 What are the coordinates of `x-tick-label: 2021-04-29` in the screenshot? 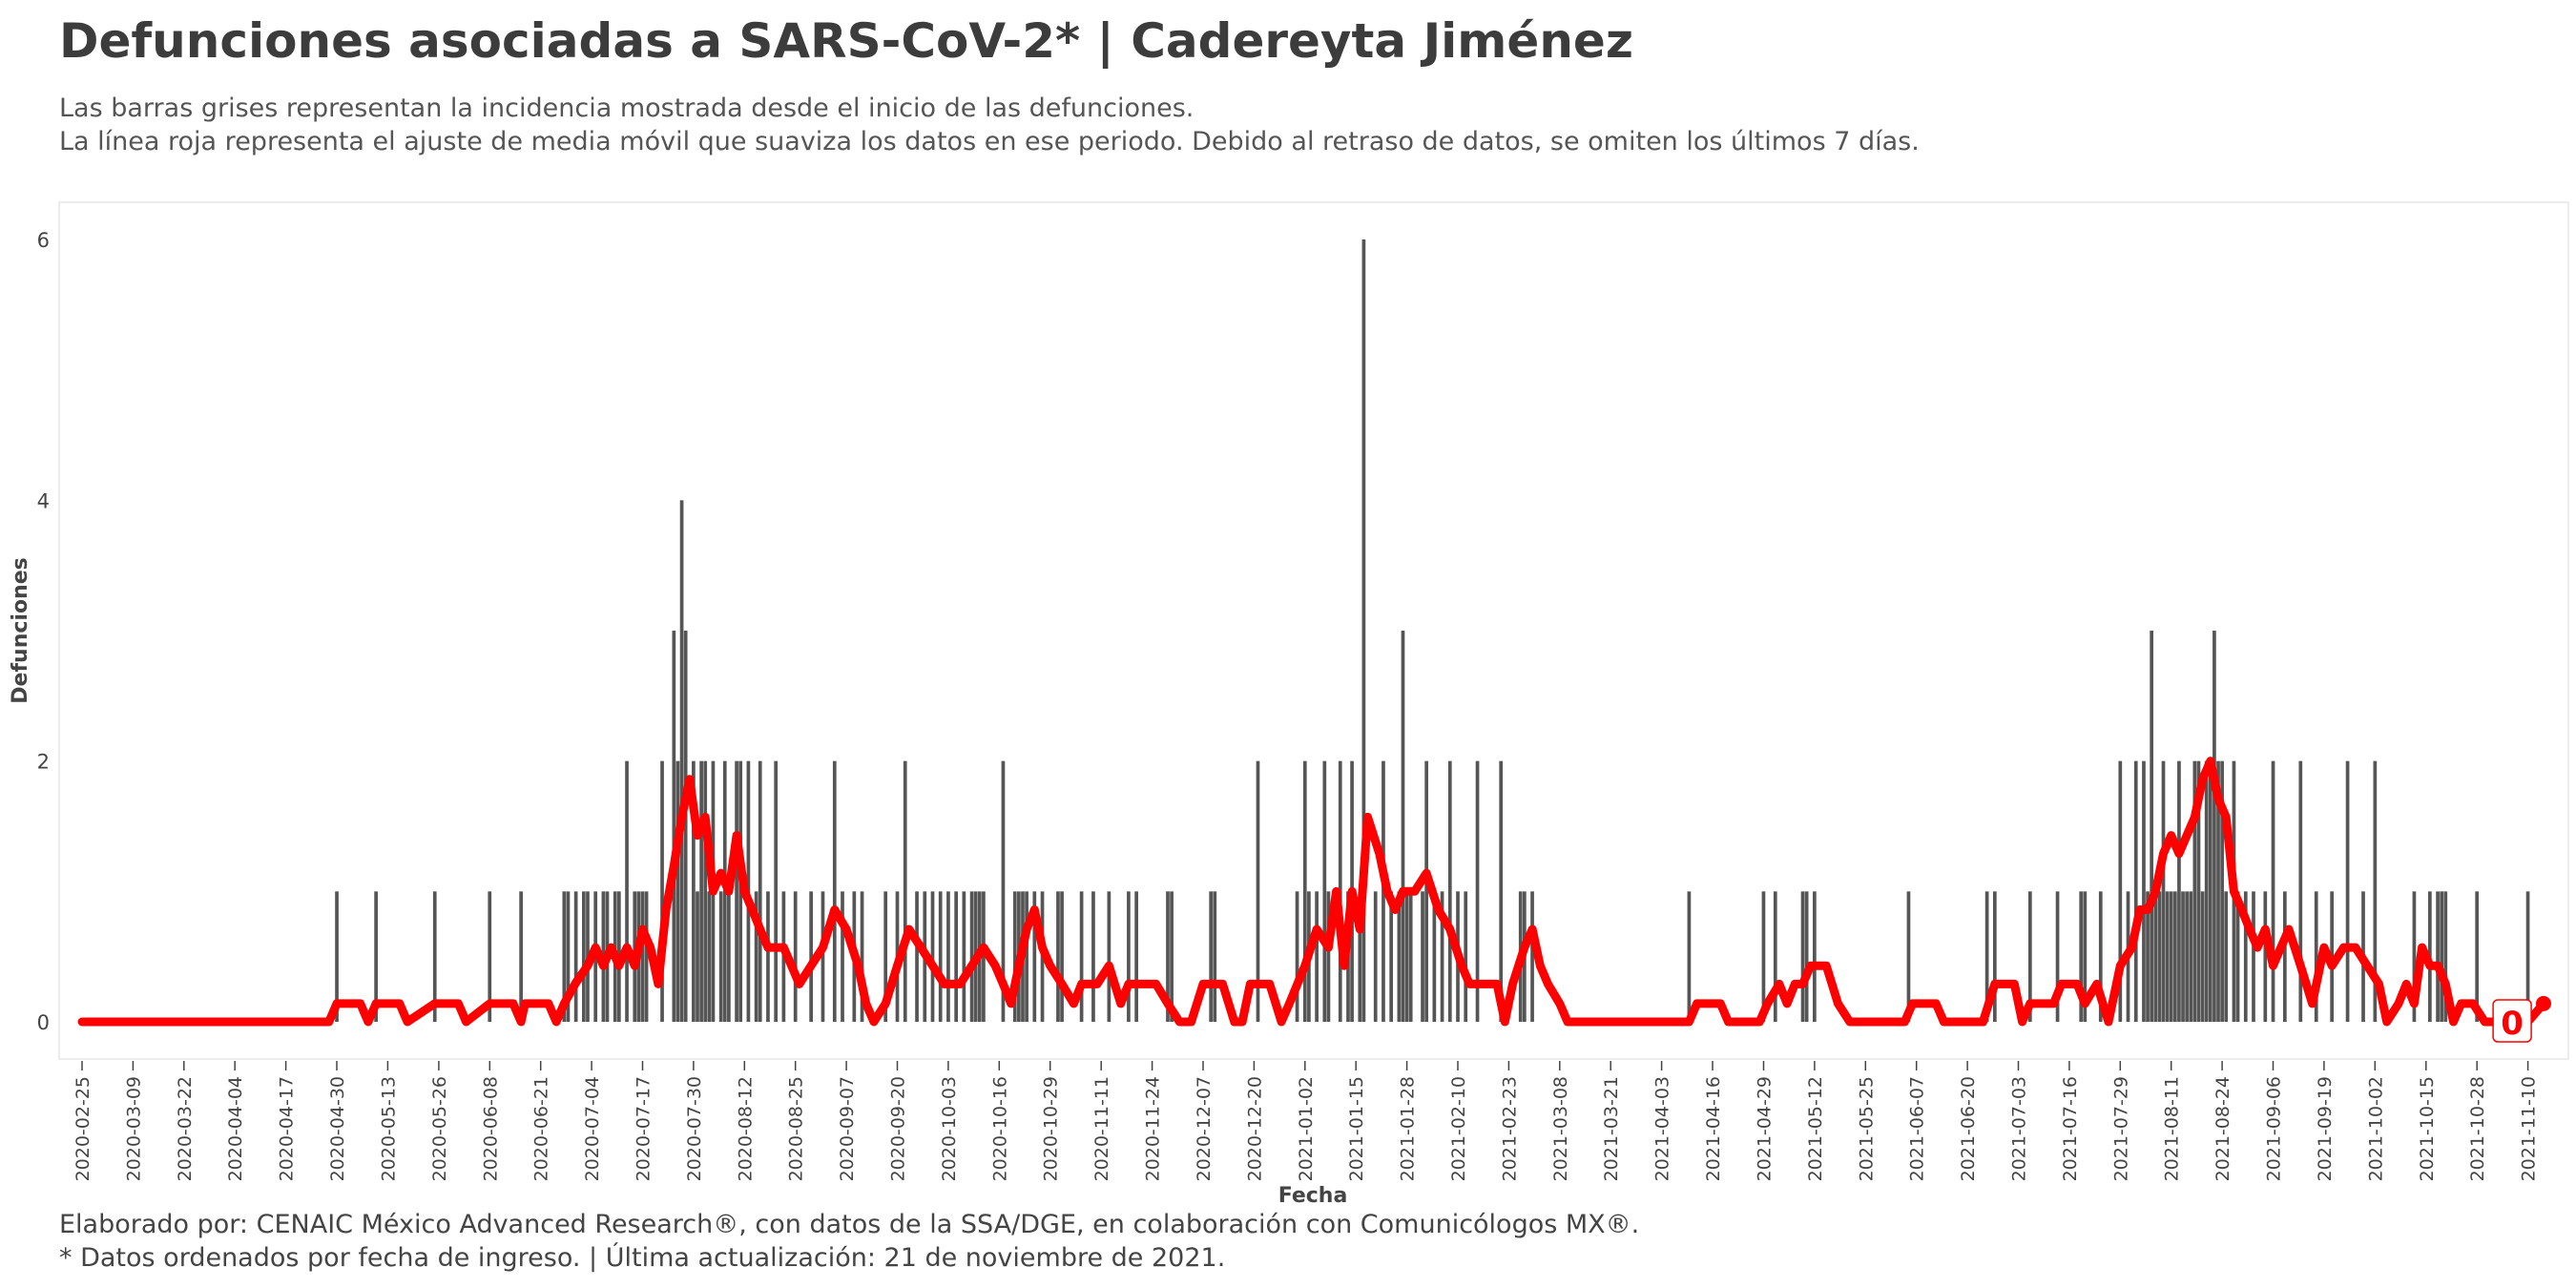 It's located at (1765, 1128).